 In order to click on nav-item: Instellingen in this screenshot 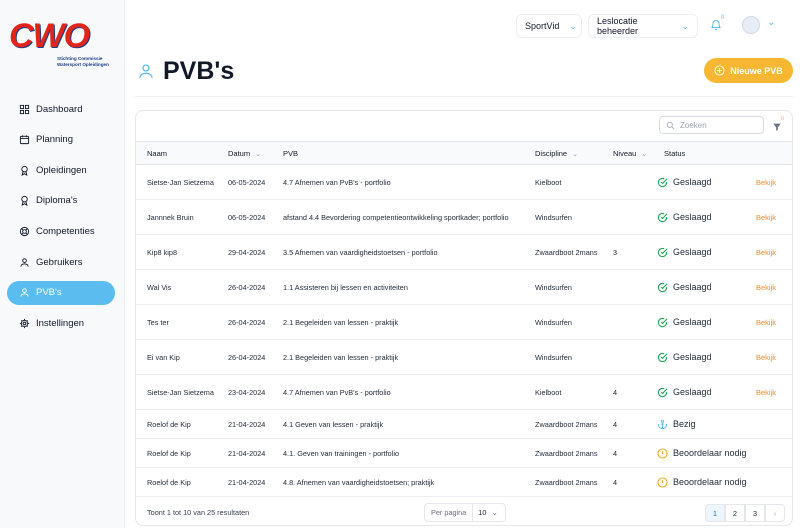, I will do `click(61, 323)`.